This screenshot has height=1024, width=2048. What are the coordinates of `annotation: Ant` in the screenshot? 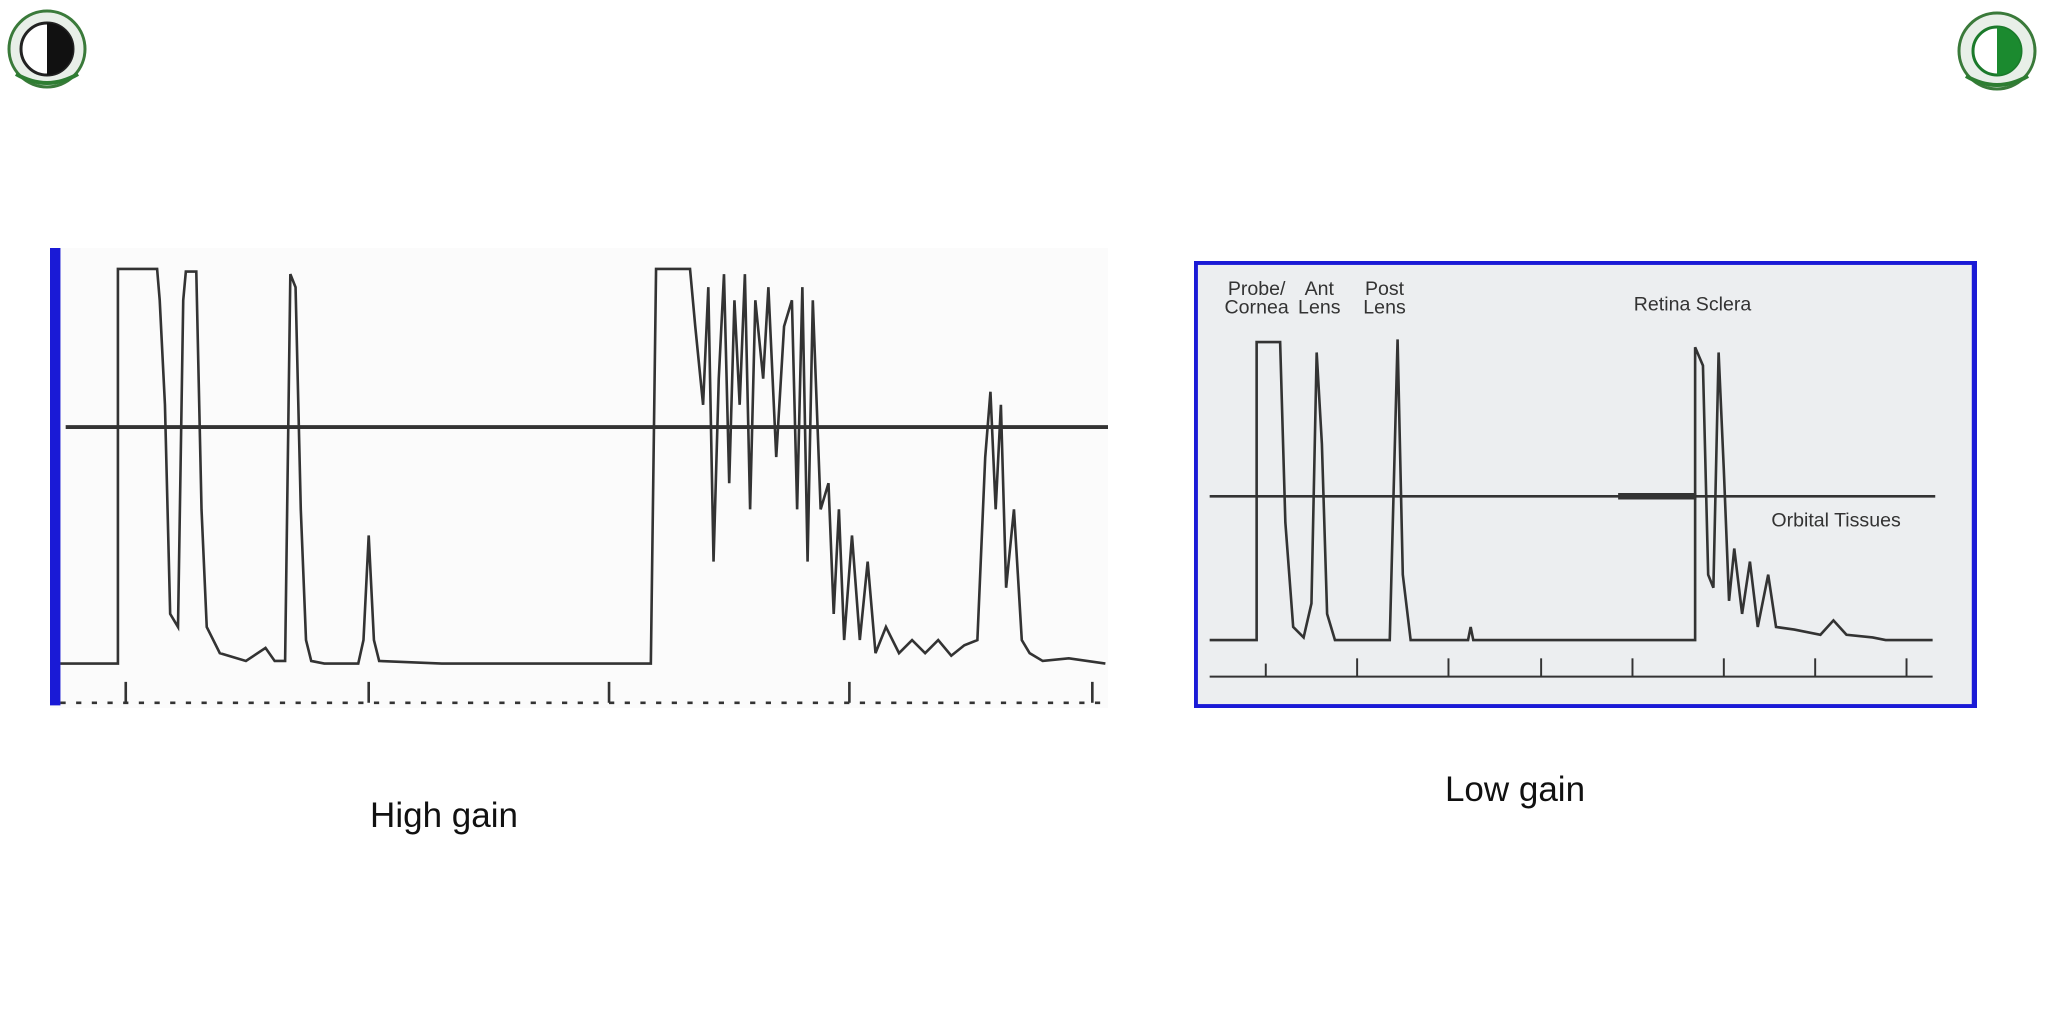 It's located at (1320, 289).